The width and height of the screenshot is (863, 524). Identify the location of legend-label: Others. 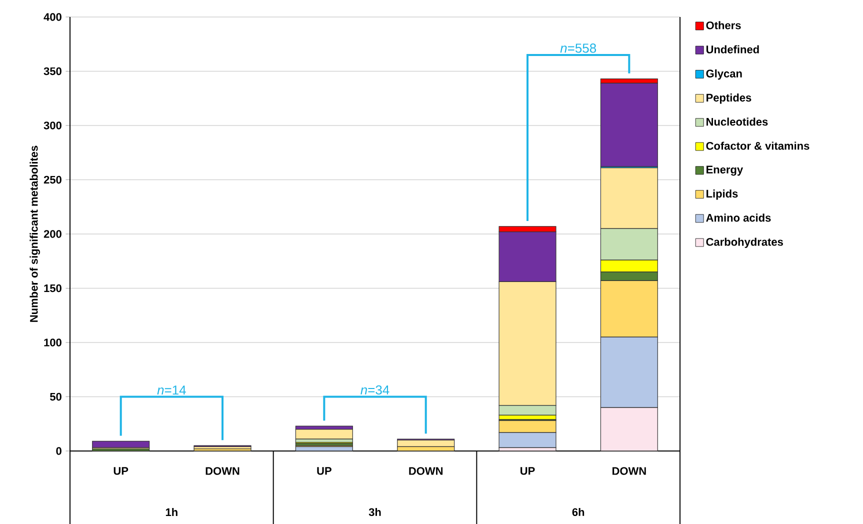
(723, 25).